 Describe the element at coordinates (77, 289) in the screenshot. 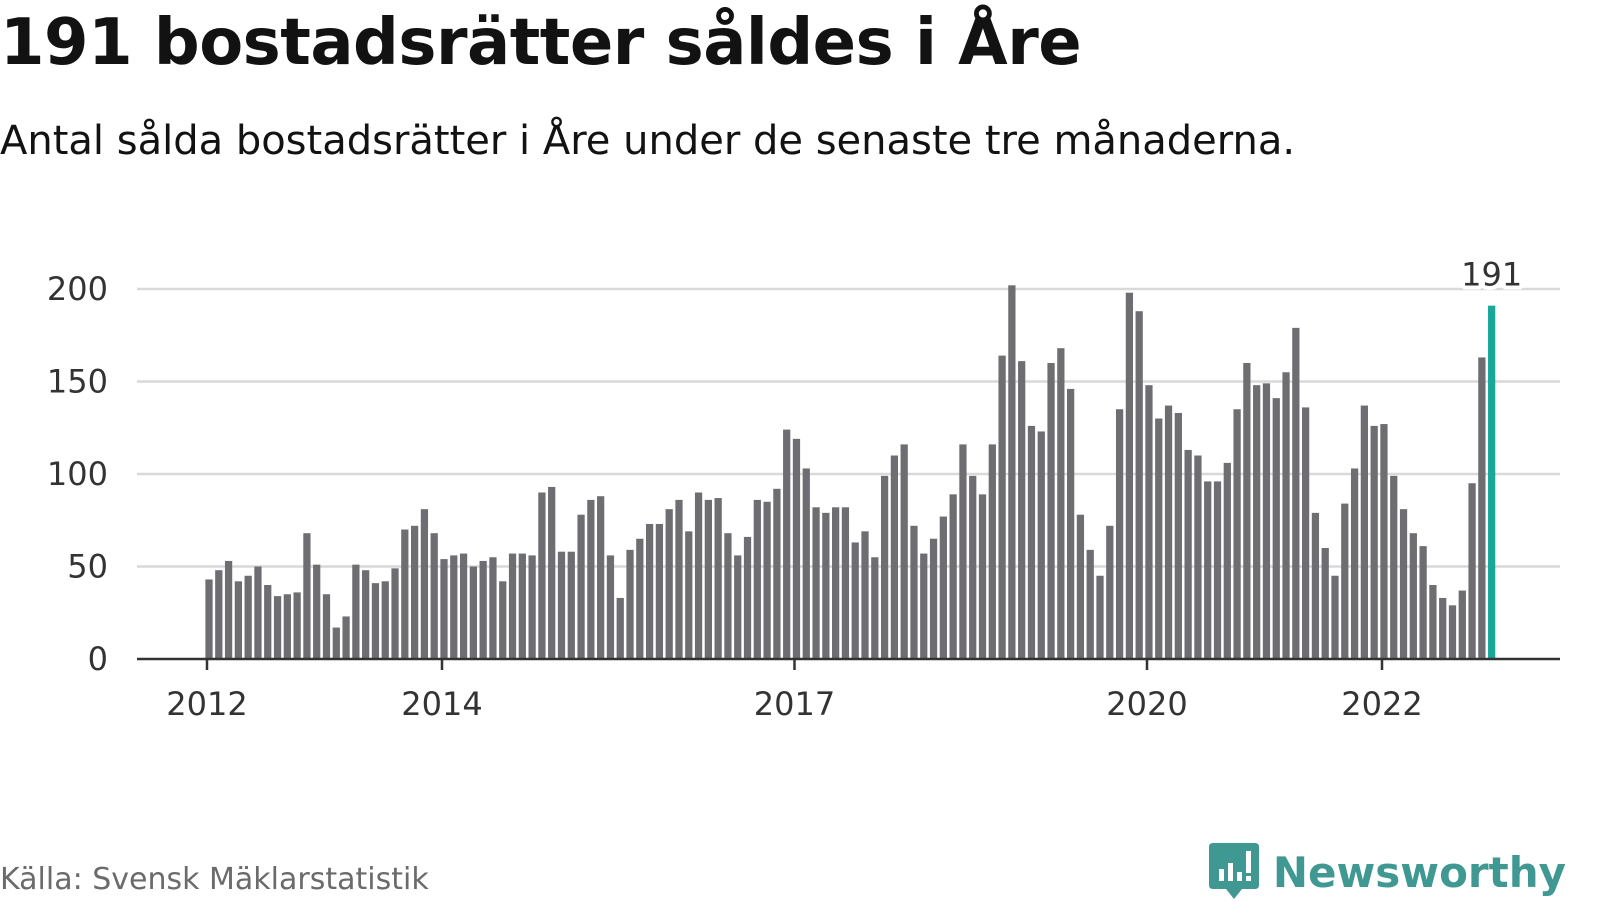

I see `y-tick-label: 200` at that location.